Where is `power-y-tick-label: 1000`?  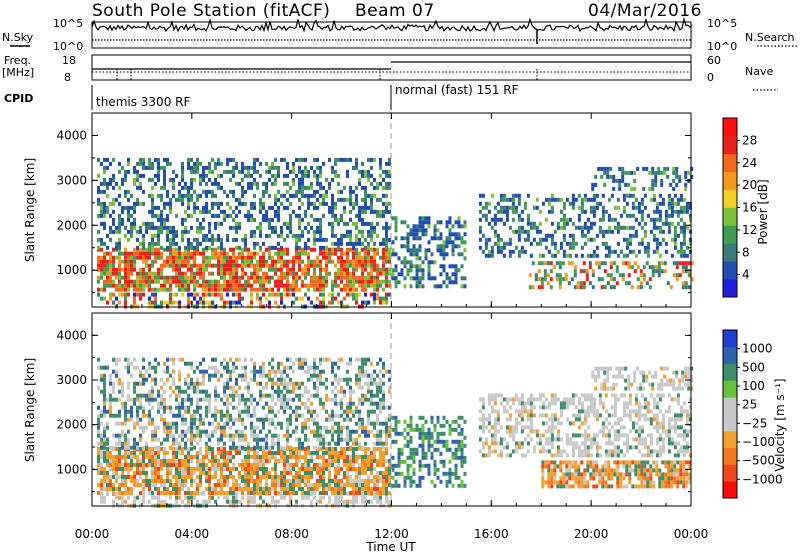 power-y-tick-label: 1000 is located at coordinates (71, 270).